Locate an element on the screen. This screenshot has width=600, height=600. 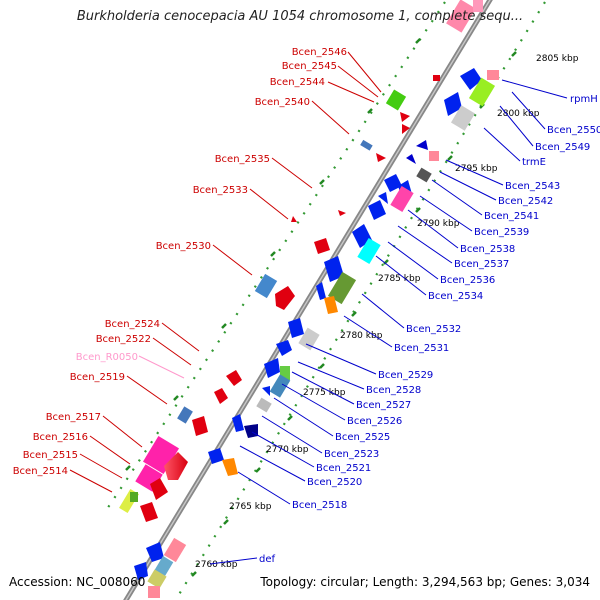
gene-label: rpmH is located at coordinates (584, 99).